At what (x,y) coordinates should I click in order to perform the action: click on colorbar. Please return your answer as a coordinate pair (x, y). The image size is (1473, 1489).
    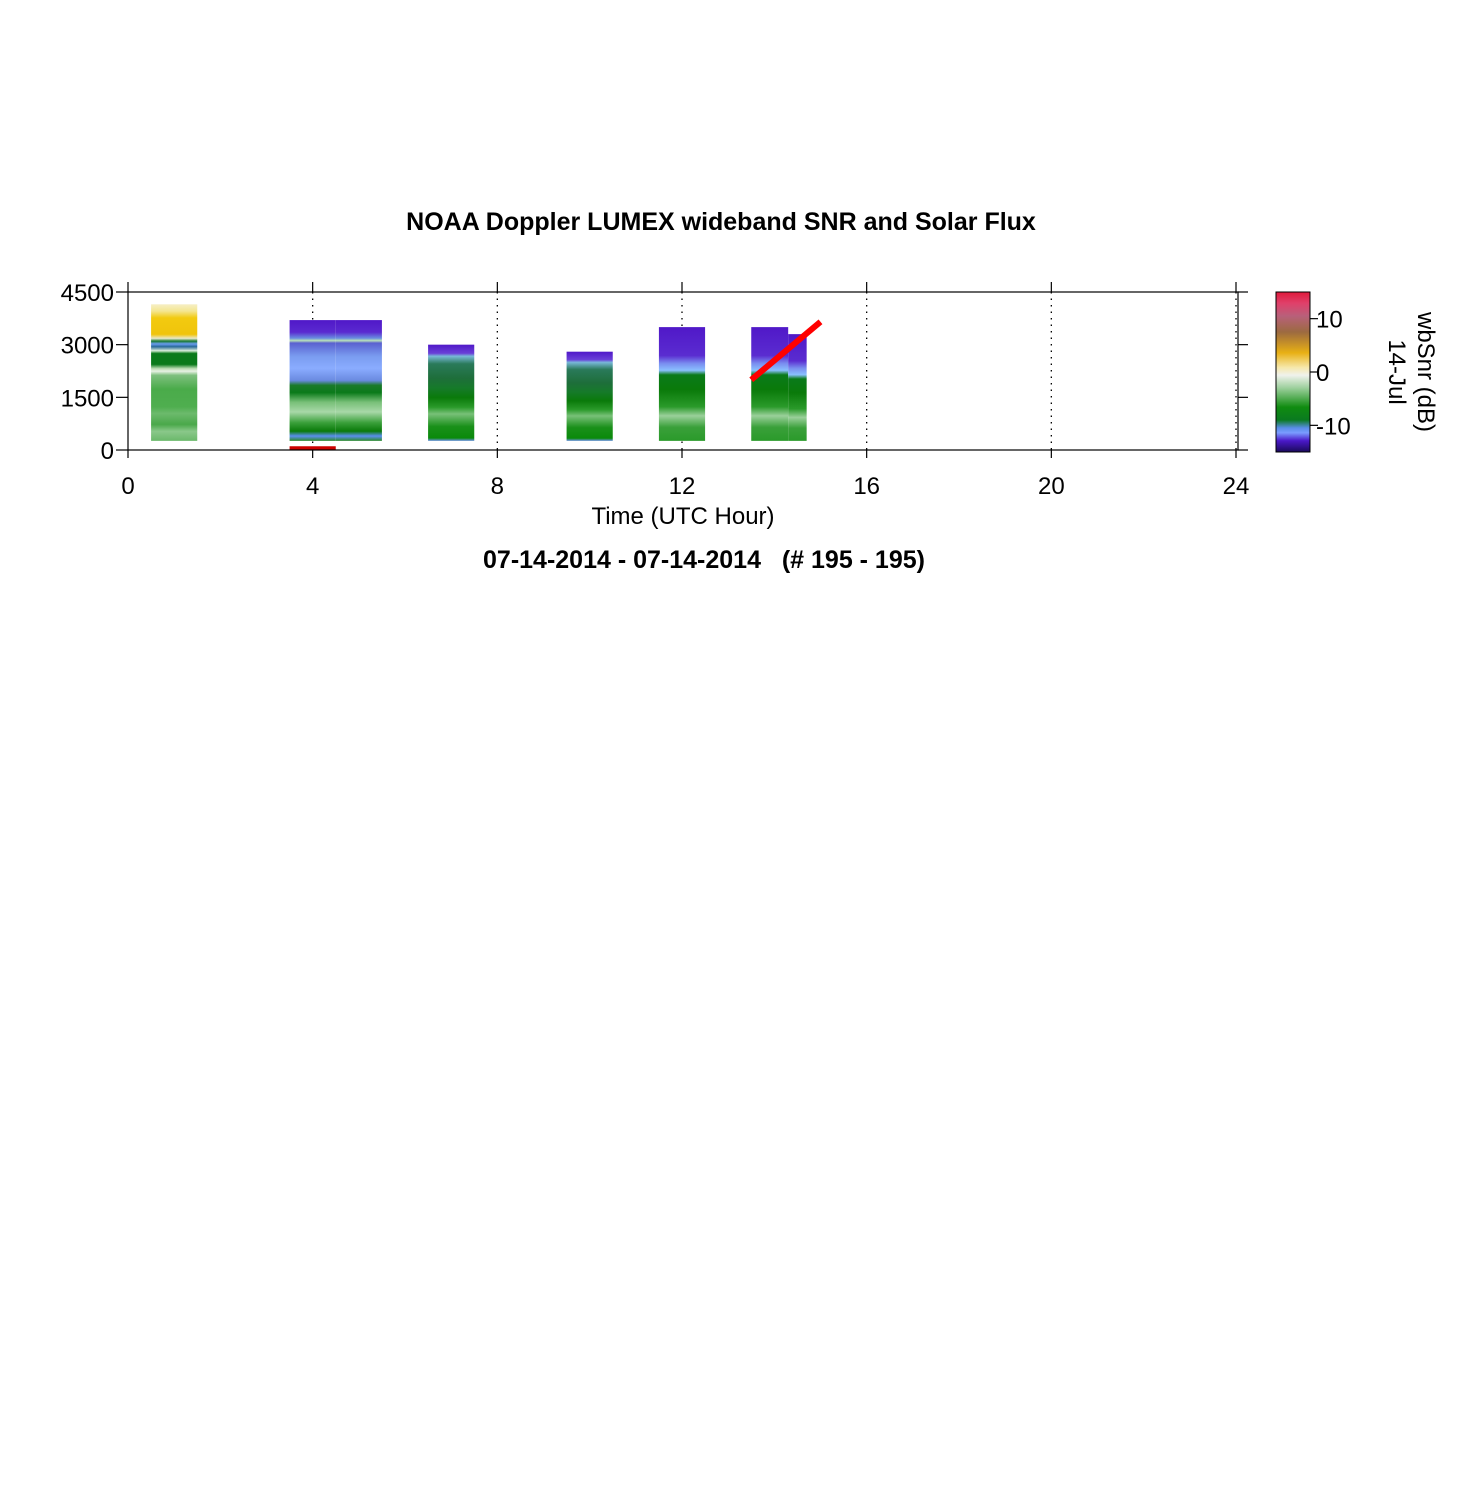
    Looking at the image, I should click on (1293, 372).